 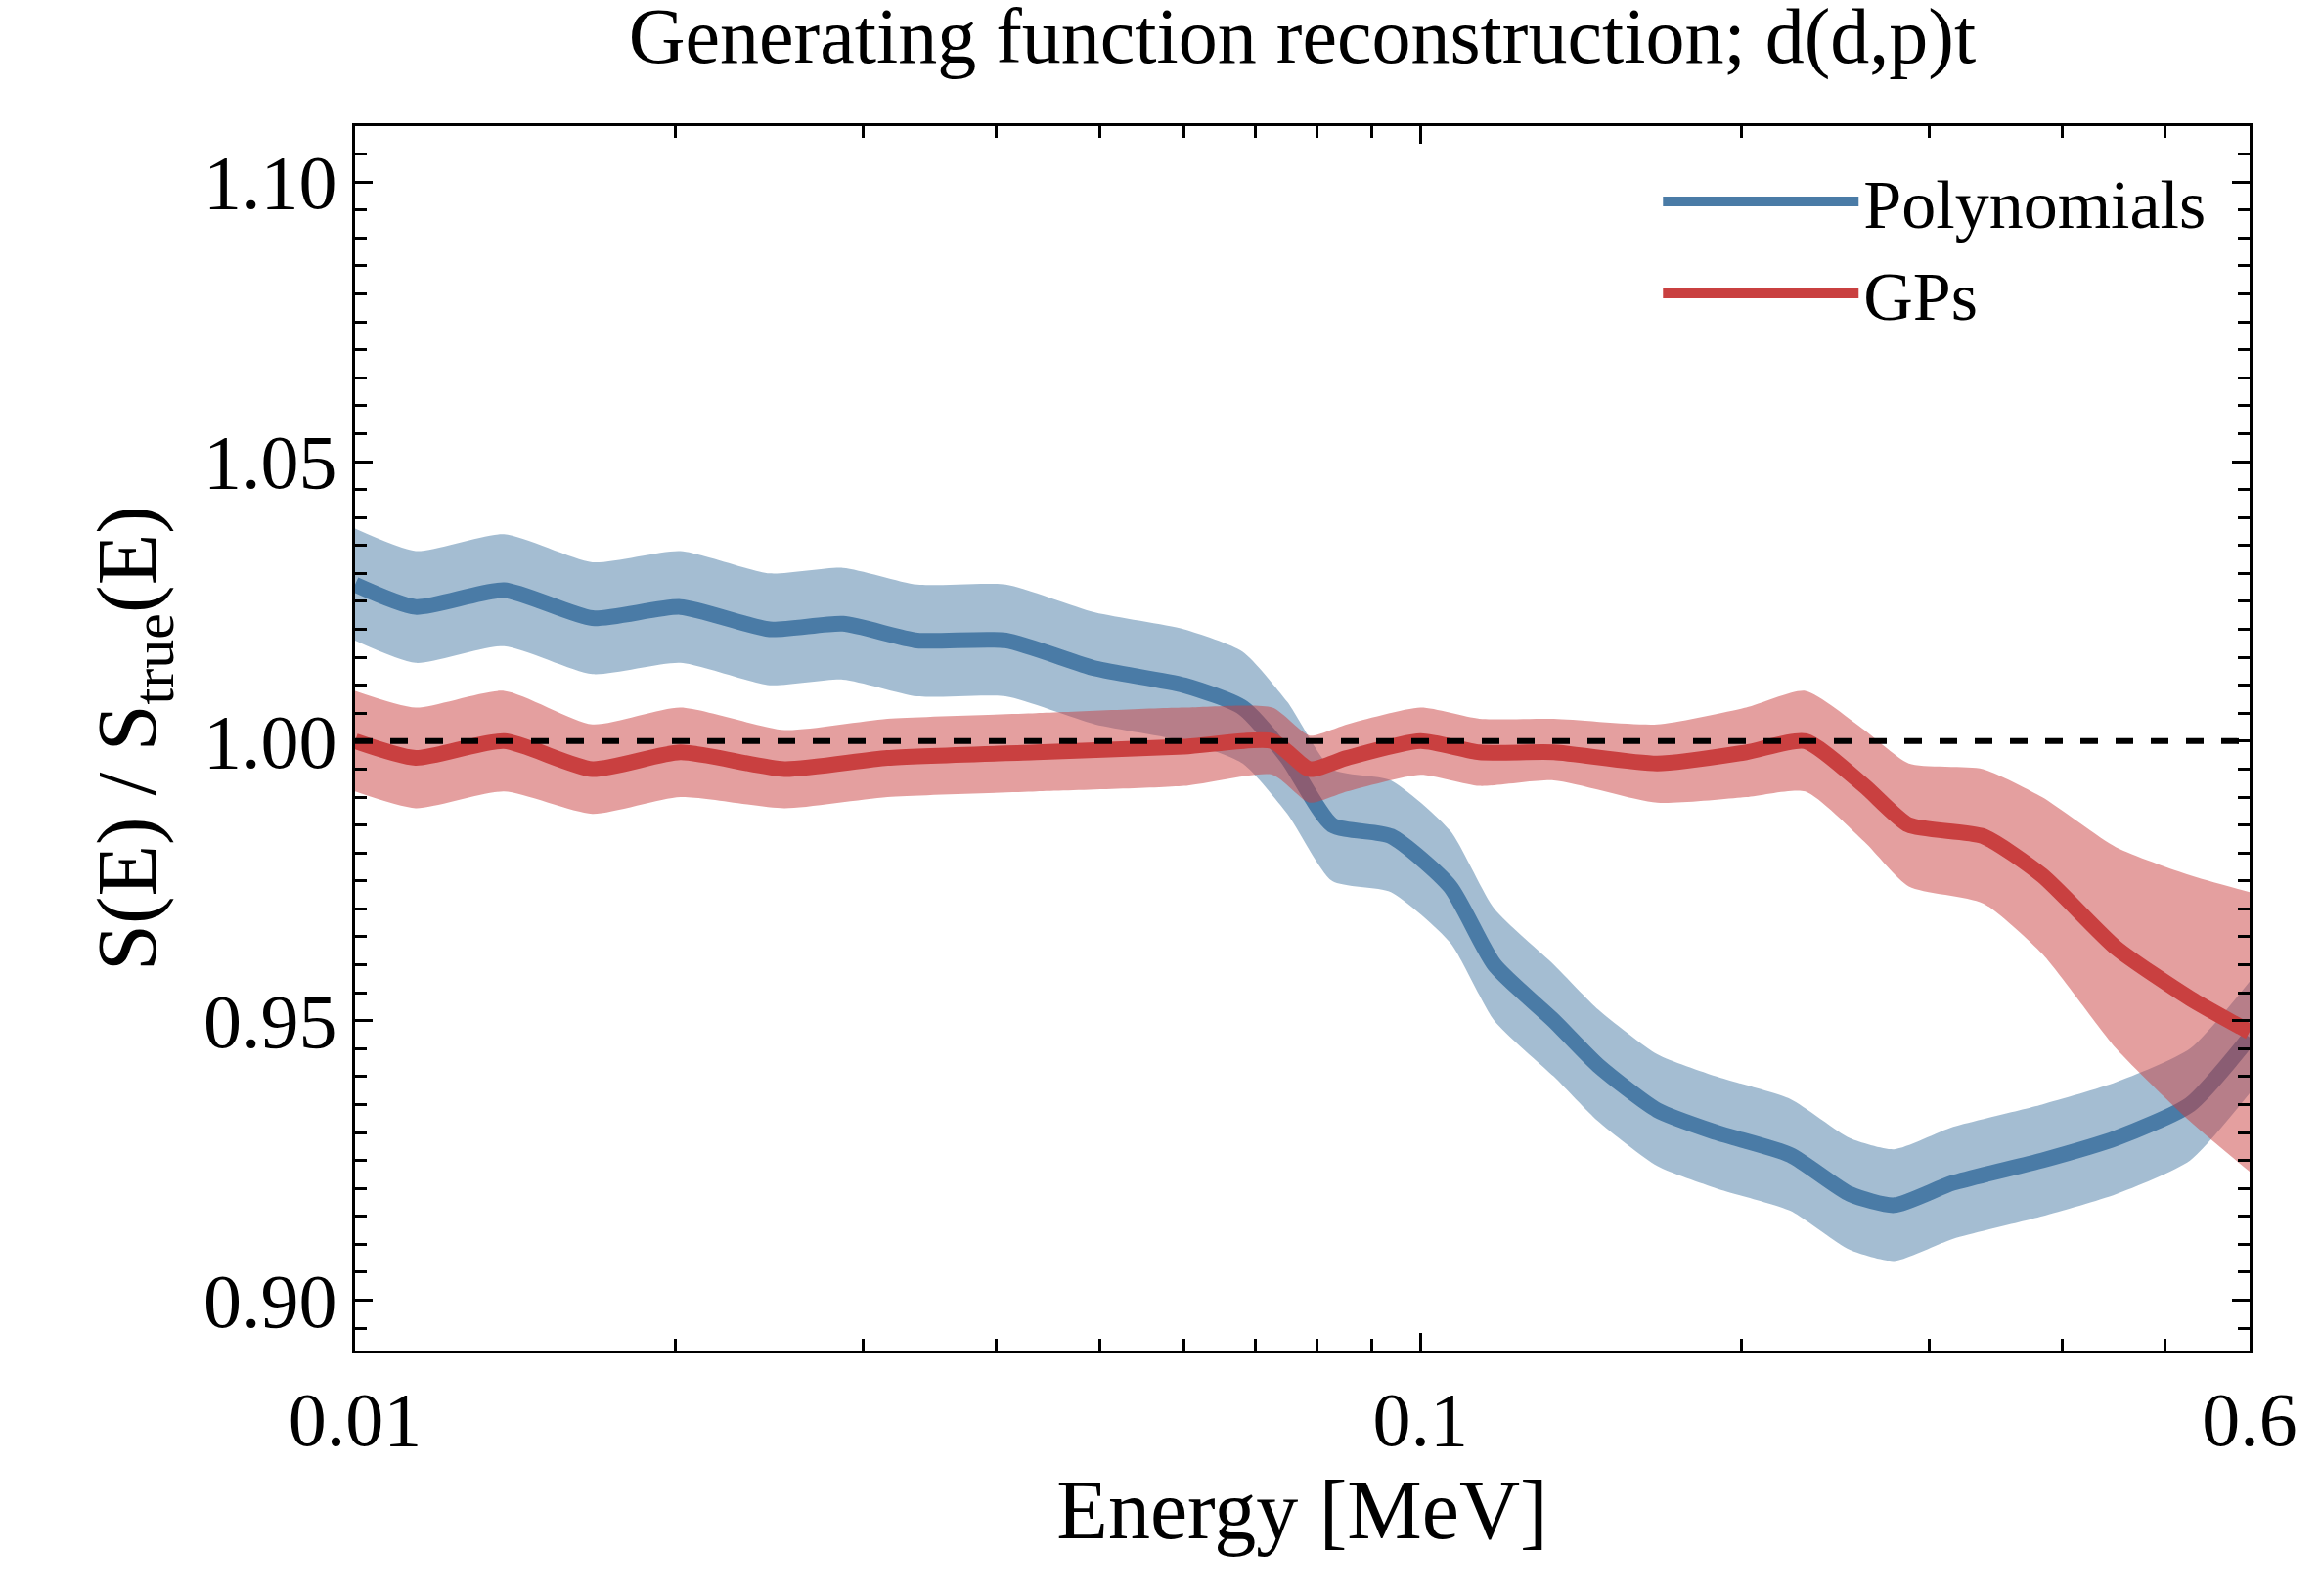 What do you see at coordinates (1302, 40) in the screenshot?
I see `chart-title: Generating function reconstruction; d(d,p)t` at bounding box center [1302, 40].